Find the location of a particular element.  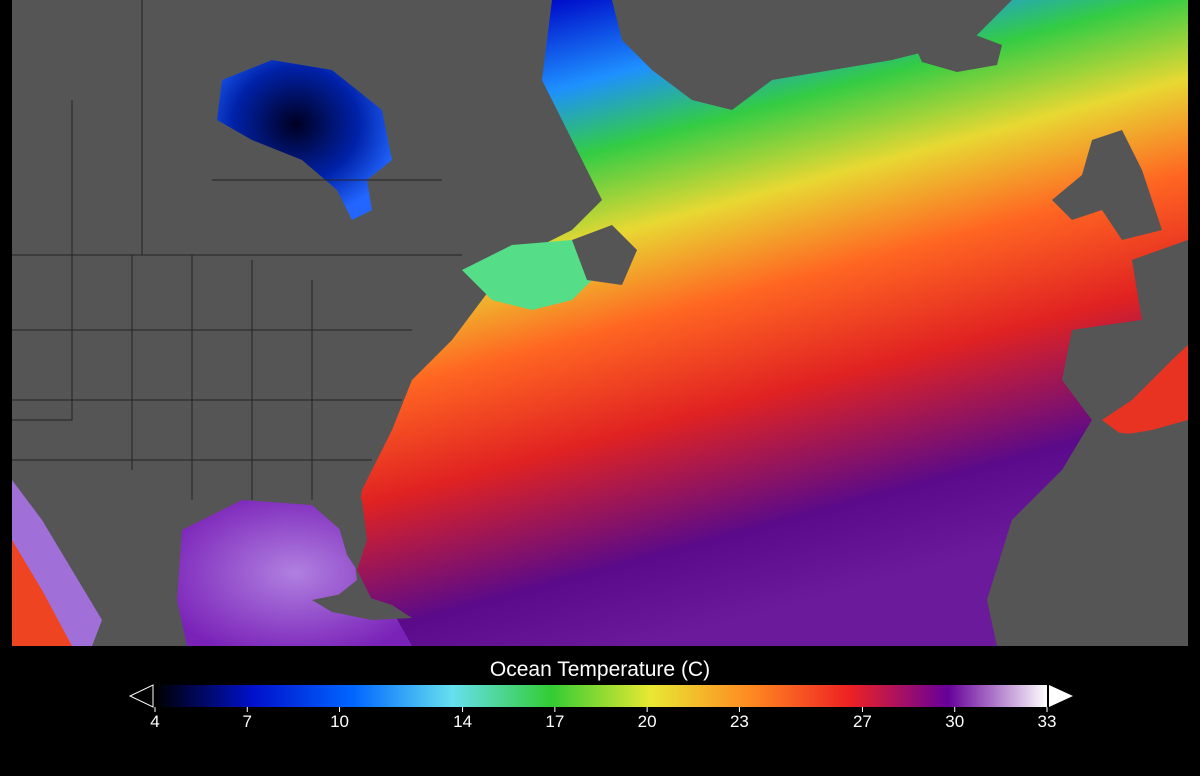

colorbar-tick-label: 20 is located at coordinates (647, 721).